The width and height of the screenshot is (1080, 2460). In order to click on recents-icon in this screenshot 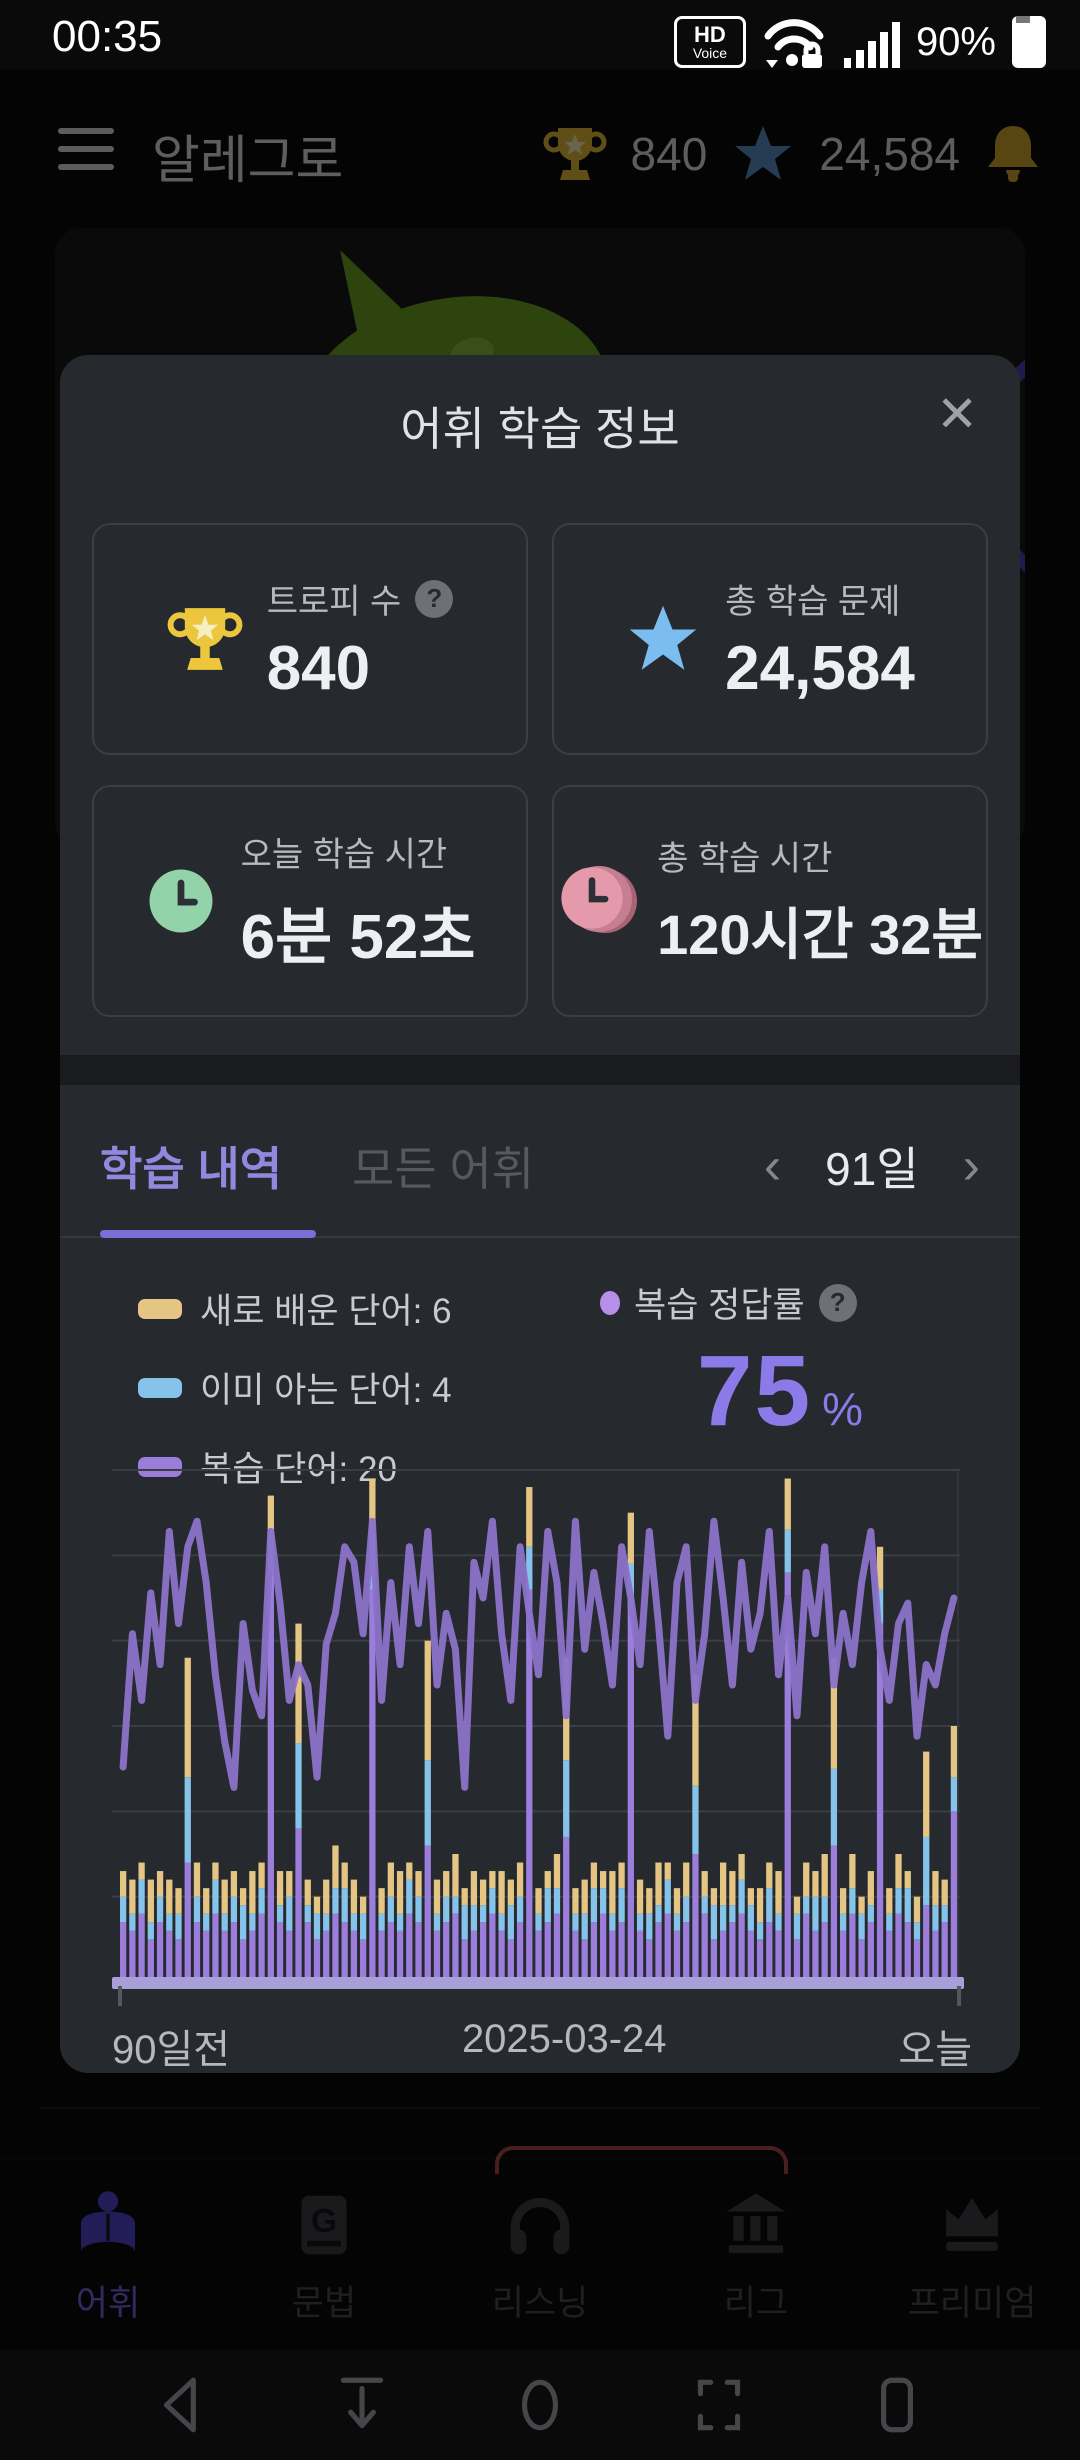, I will do `click(897, 2405)`.